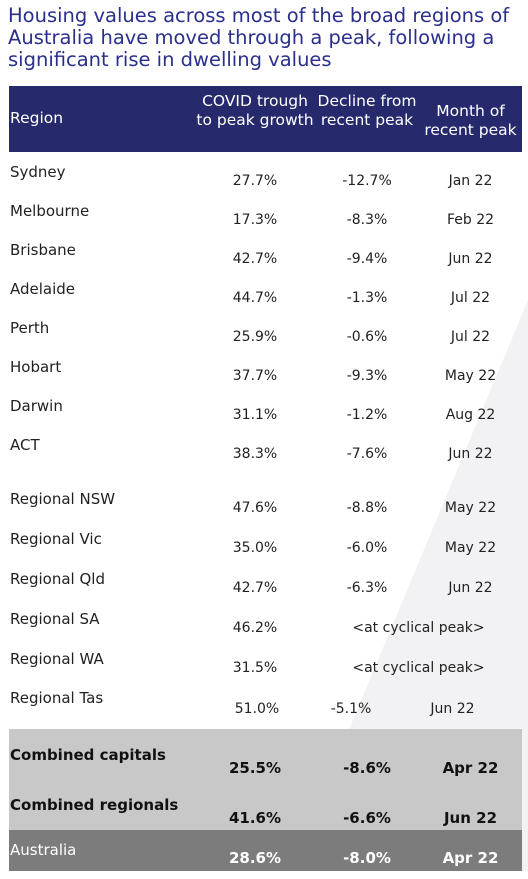  I want to click on table-row: Perth 25.9% -0.6% Jul 22, so click(265, 338).